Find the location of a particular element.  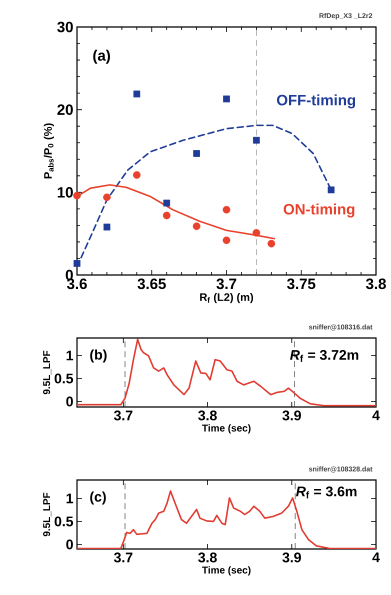

x-axis-title: R$_{f}$ (L2) (m) is located at coordinates (227, 298).